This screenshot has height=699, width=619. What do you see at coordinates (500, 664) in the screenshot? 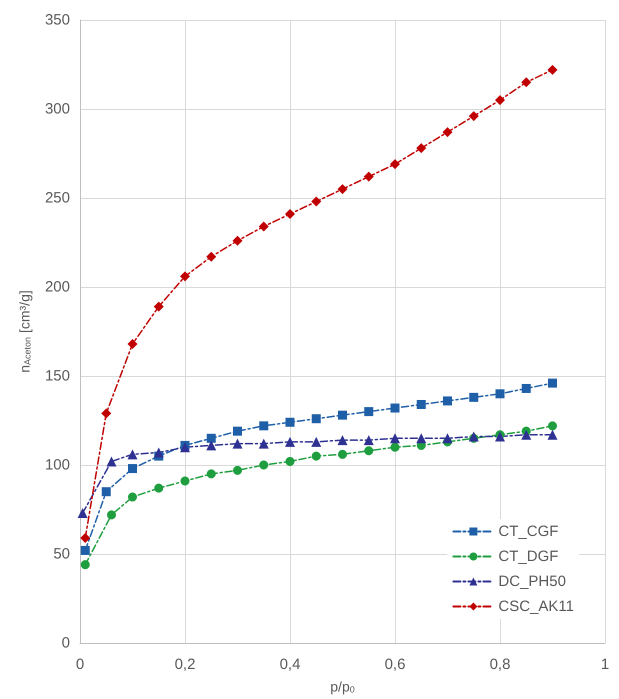
I see `x-tick-label: 0,8` at bounding box center [500, 664].